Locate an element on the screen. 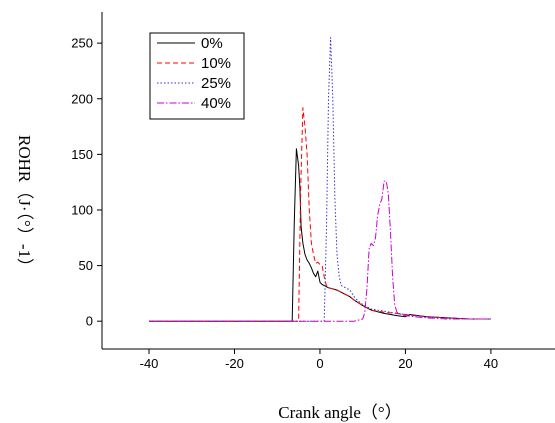 The width and height of the screenshot is (555, 423). legend-label: 0% is located at coordinates (212, 43).